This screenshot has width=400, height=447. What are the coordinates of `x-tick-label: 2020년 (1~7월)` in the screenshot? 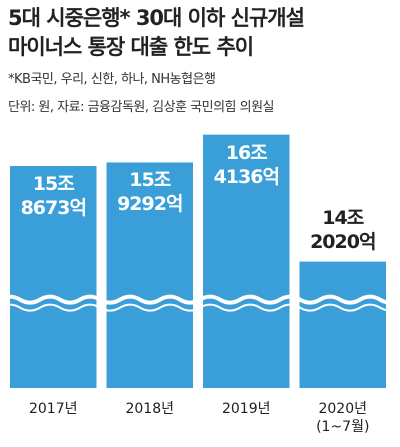 It's located at (343, 418).